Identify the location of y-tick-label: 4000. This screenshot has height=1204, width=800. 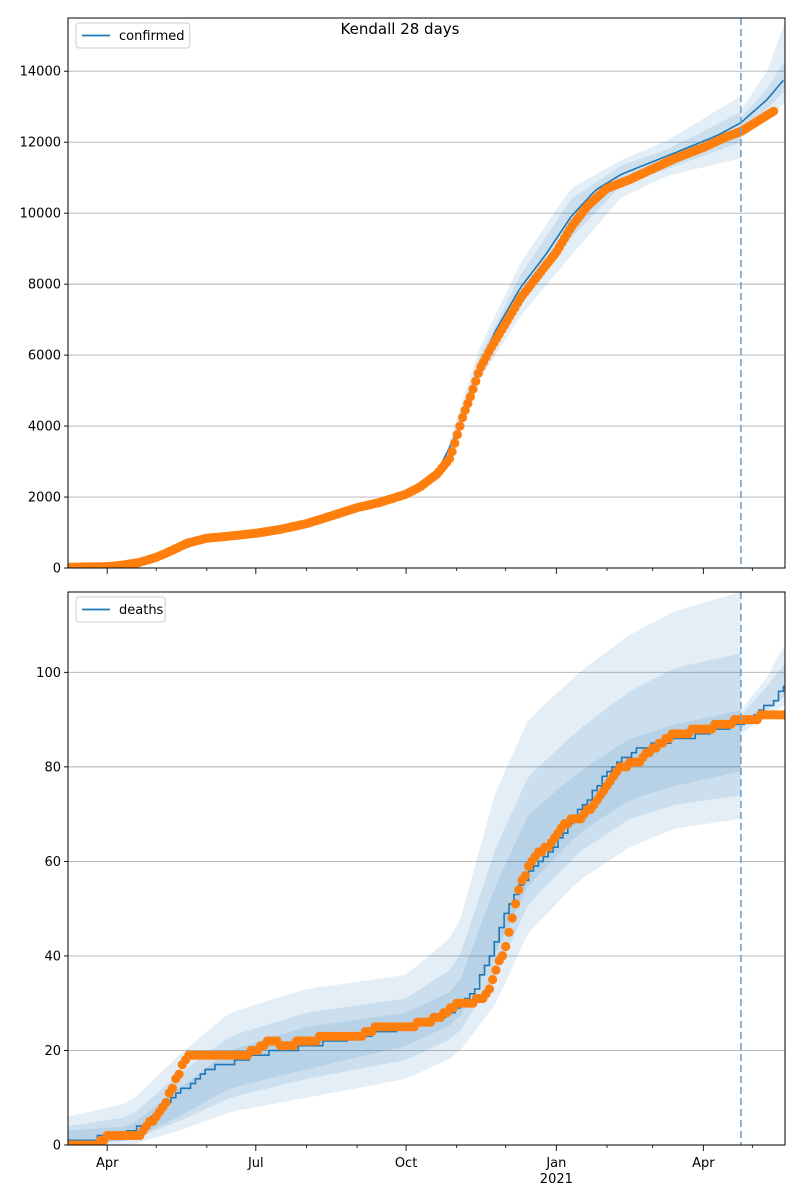
(44, 427).